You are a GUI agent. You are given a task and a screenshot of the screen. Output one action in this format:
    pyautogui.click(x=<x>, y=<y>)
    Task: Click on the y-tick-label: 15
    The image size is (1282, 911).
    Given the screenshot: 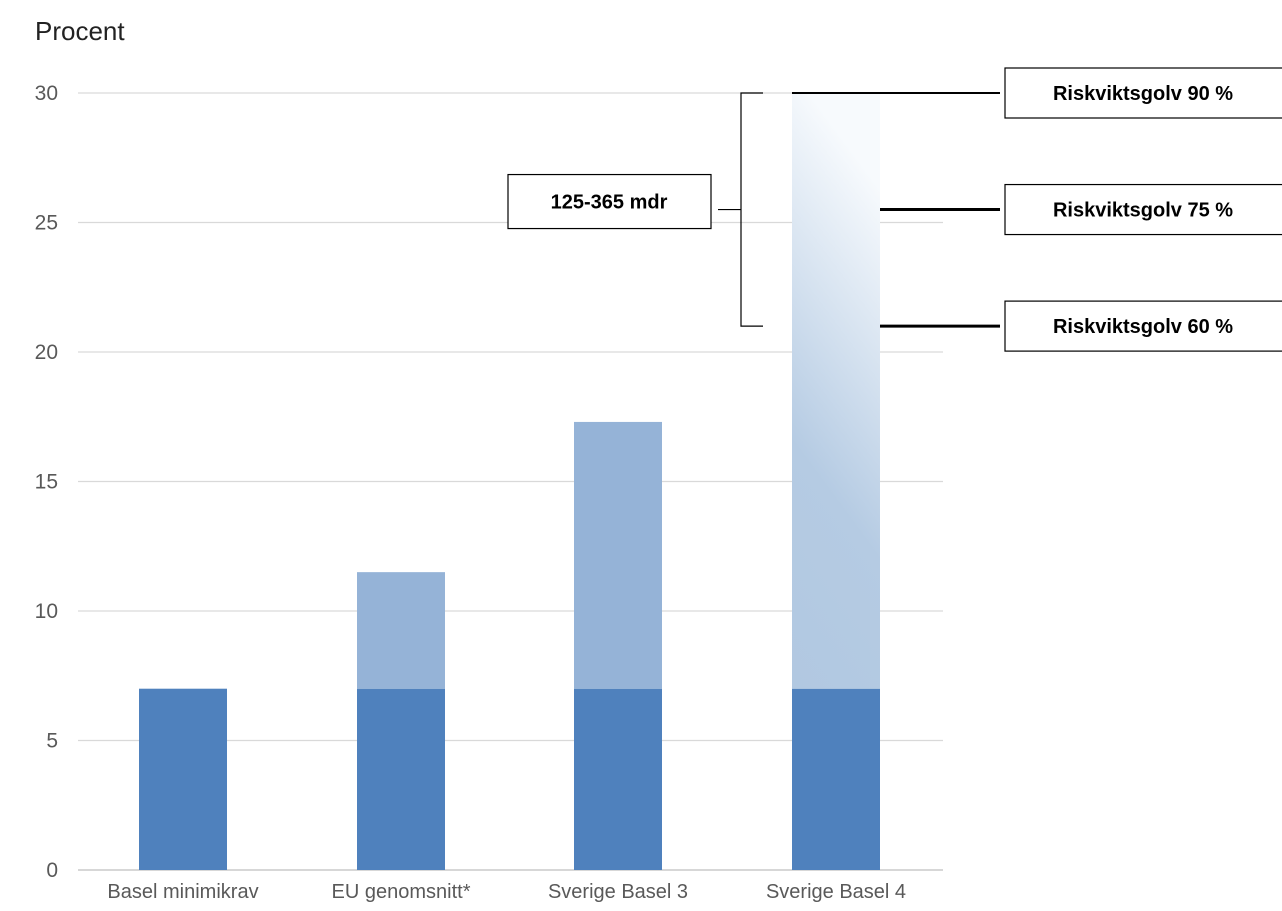 What is the action you would take?
    pyautogui.click(x=46, y=482)
    